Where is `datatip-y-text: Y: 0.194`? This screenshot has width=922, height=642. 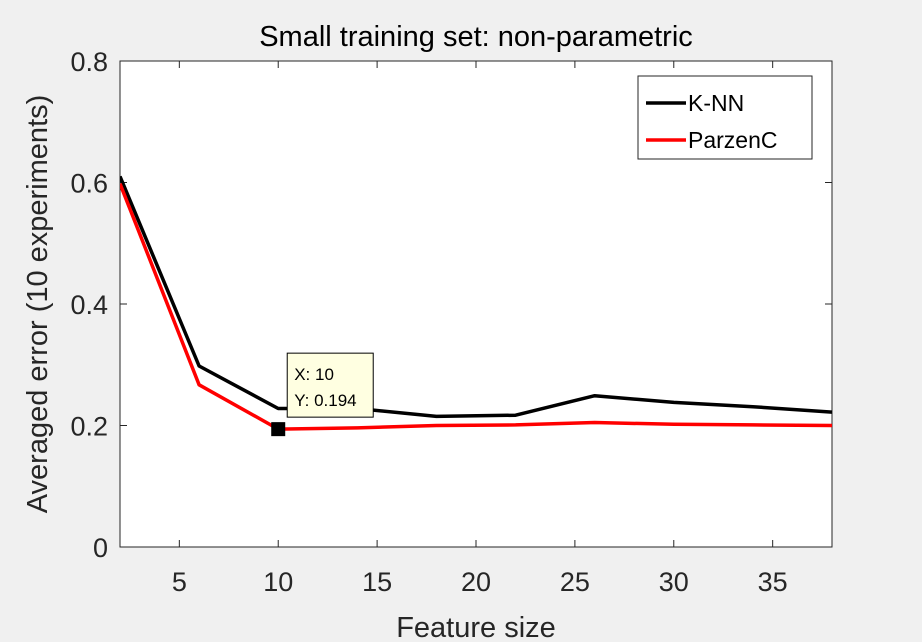 datatip-y-text: Y: 0.194 is located at coordinates (325, 400).